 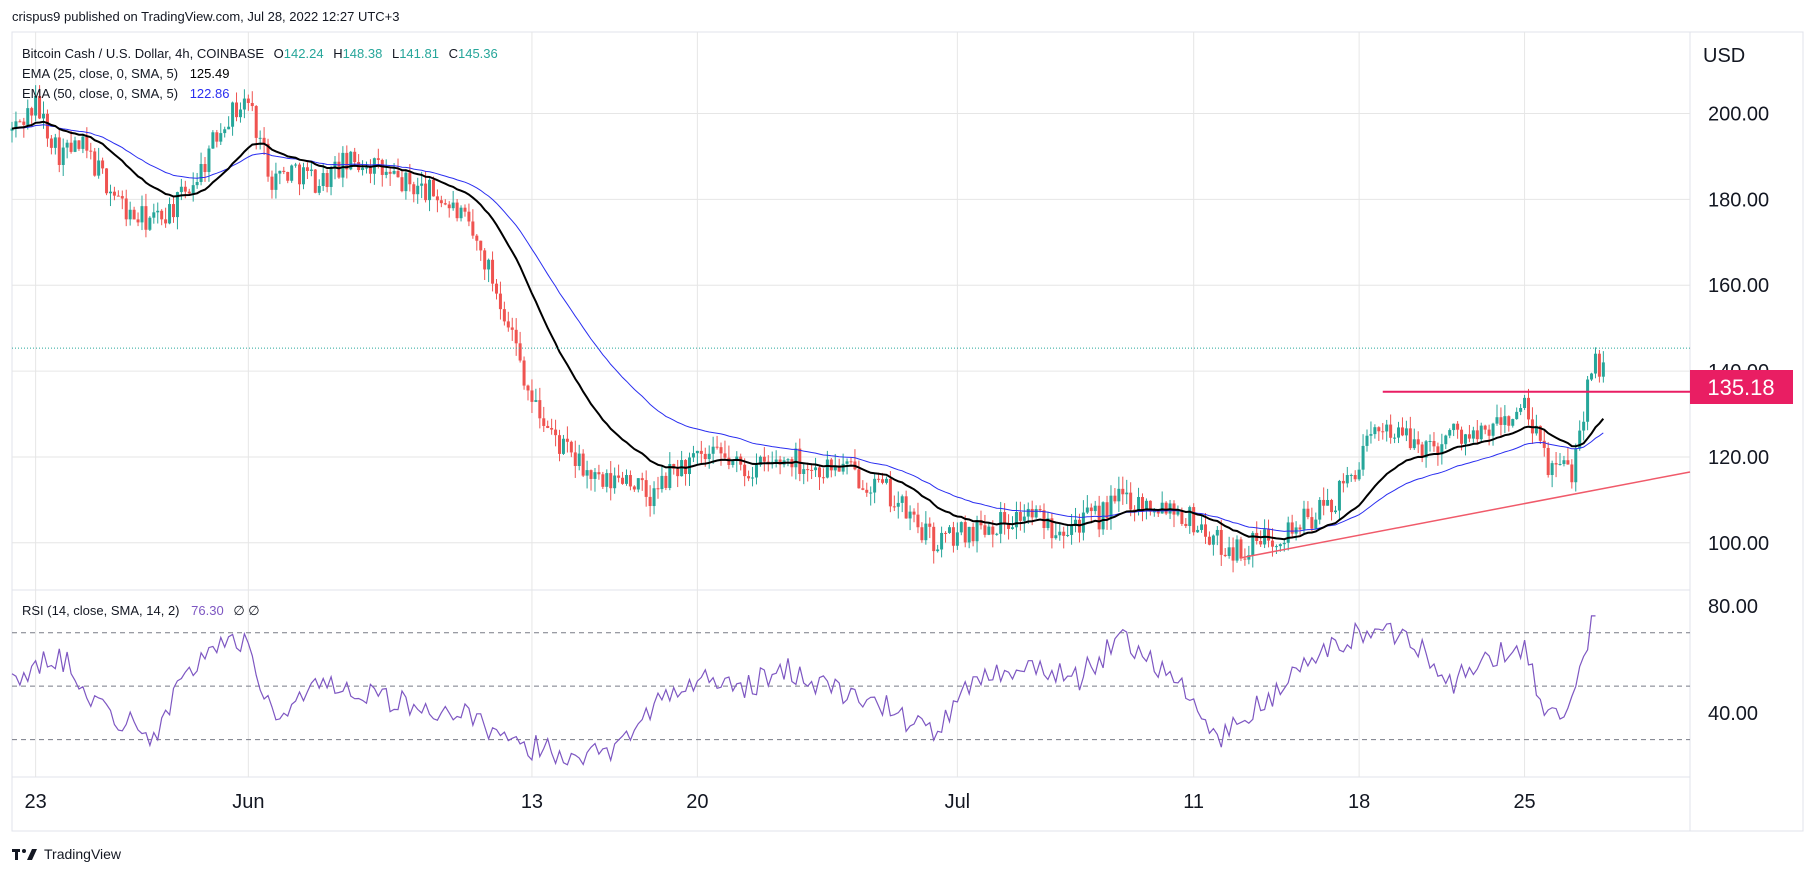 I want to click on support-trend-line, so click(x=1465, y=515).